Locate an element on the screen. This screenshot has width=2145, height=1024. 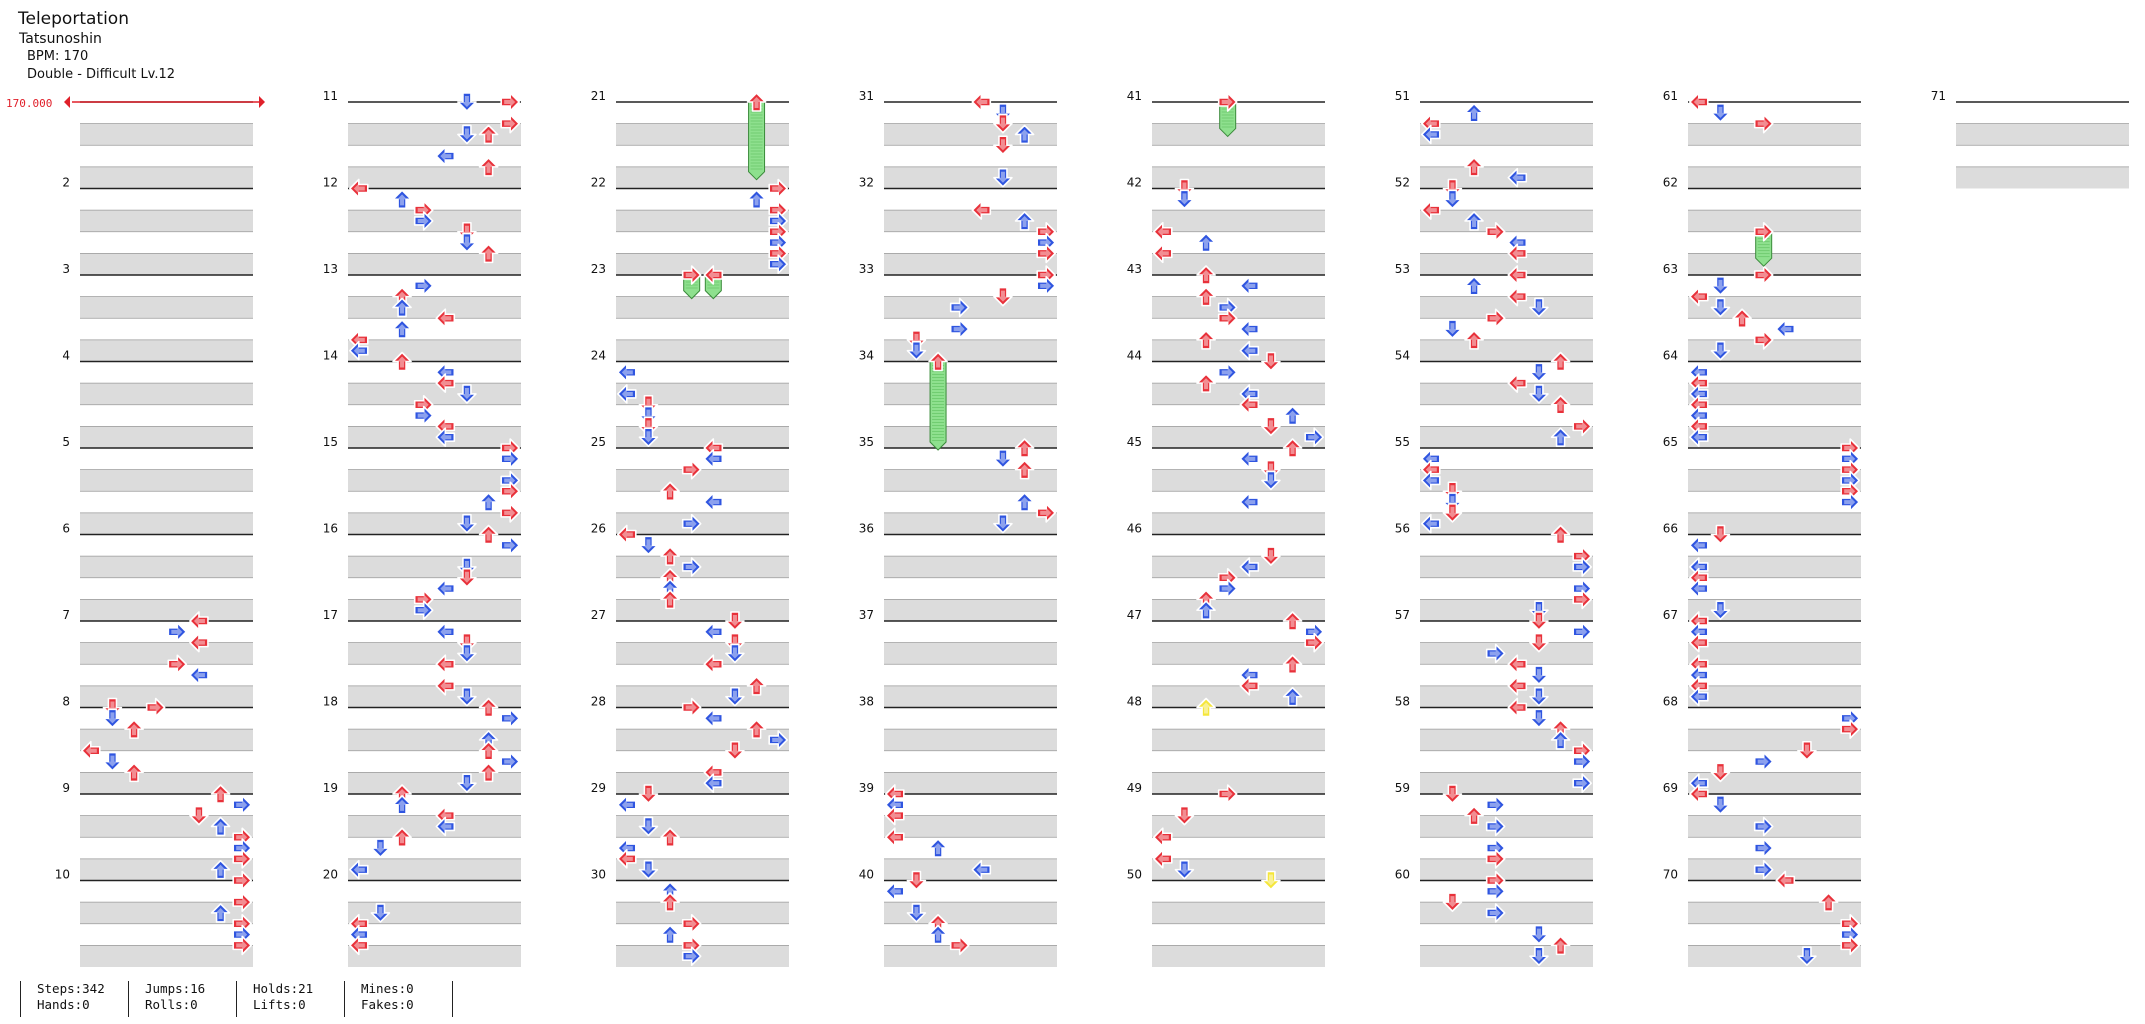
stat-lifts: Lifts:0 is located at coordinates (279, 1004).